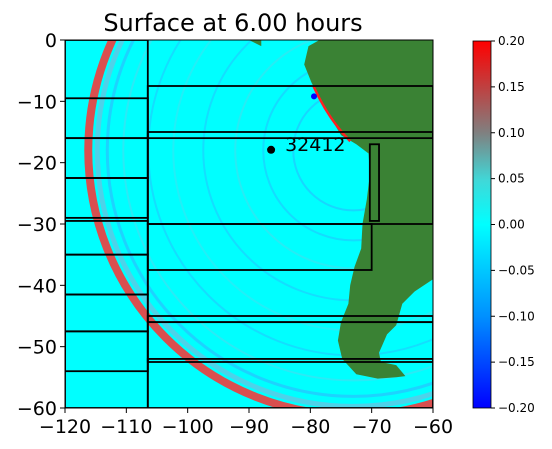 This screenshot has height=449, width=552. Describe the element at coordinates (482, 224) in the screenshot. I see `colorbar-gradient` at that location.